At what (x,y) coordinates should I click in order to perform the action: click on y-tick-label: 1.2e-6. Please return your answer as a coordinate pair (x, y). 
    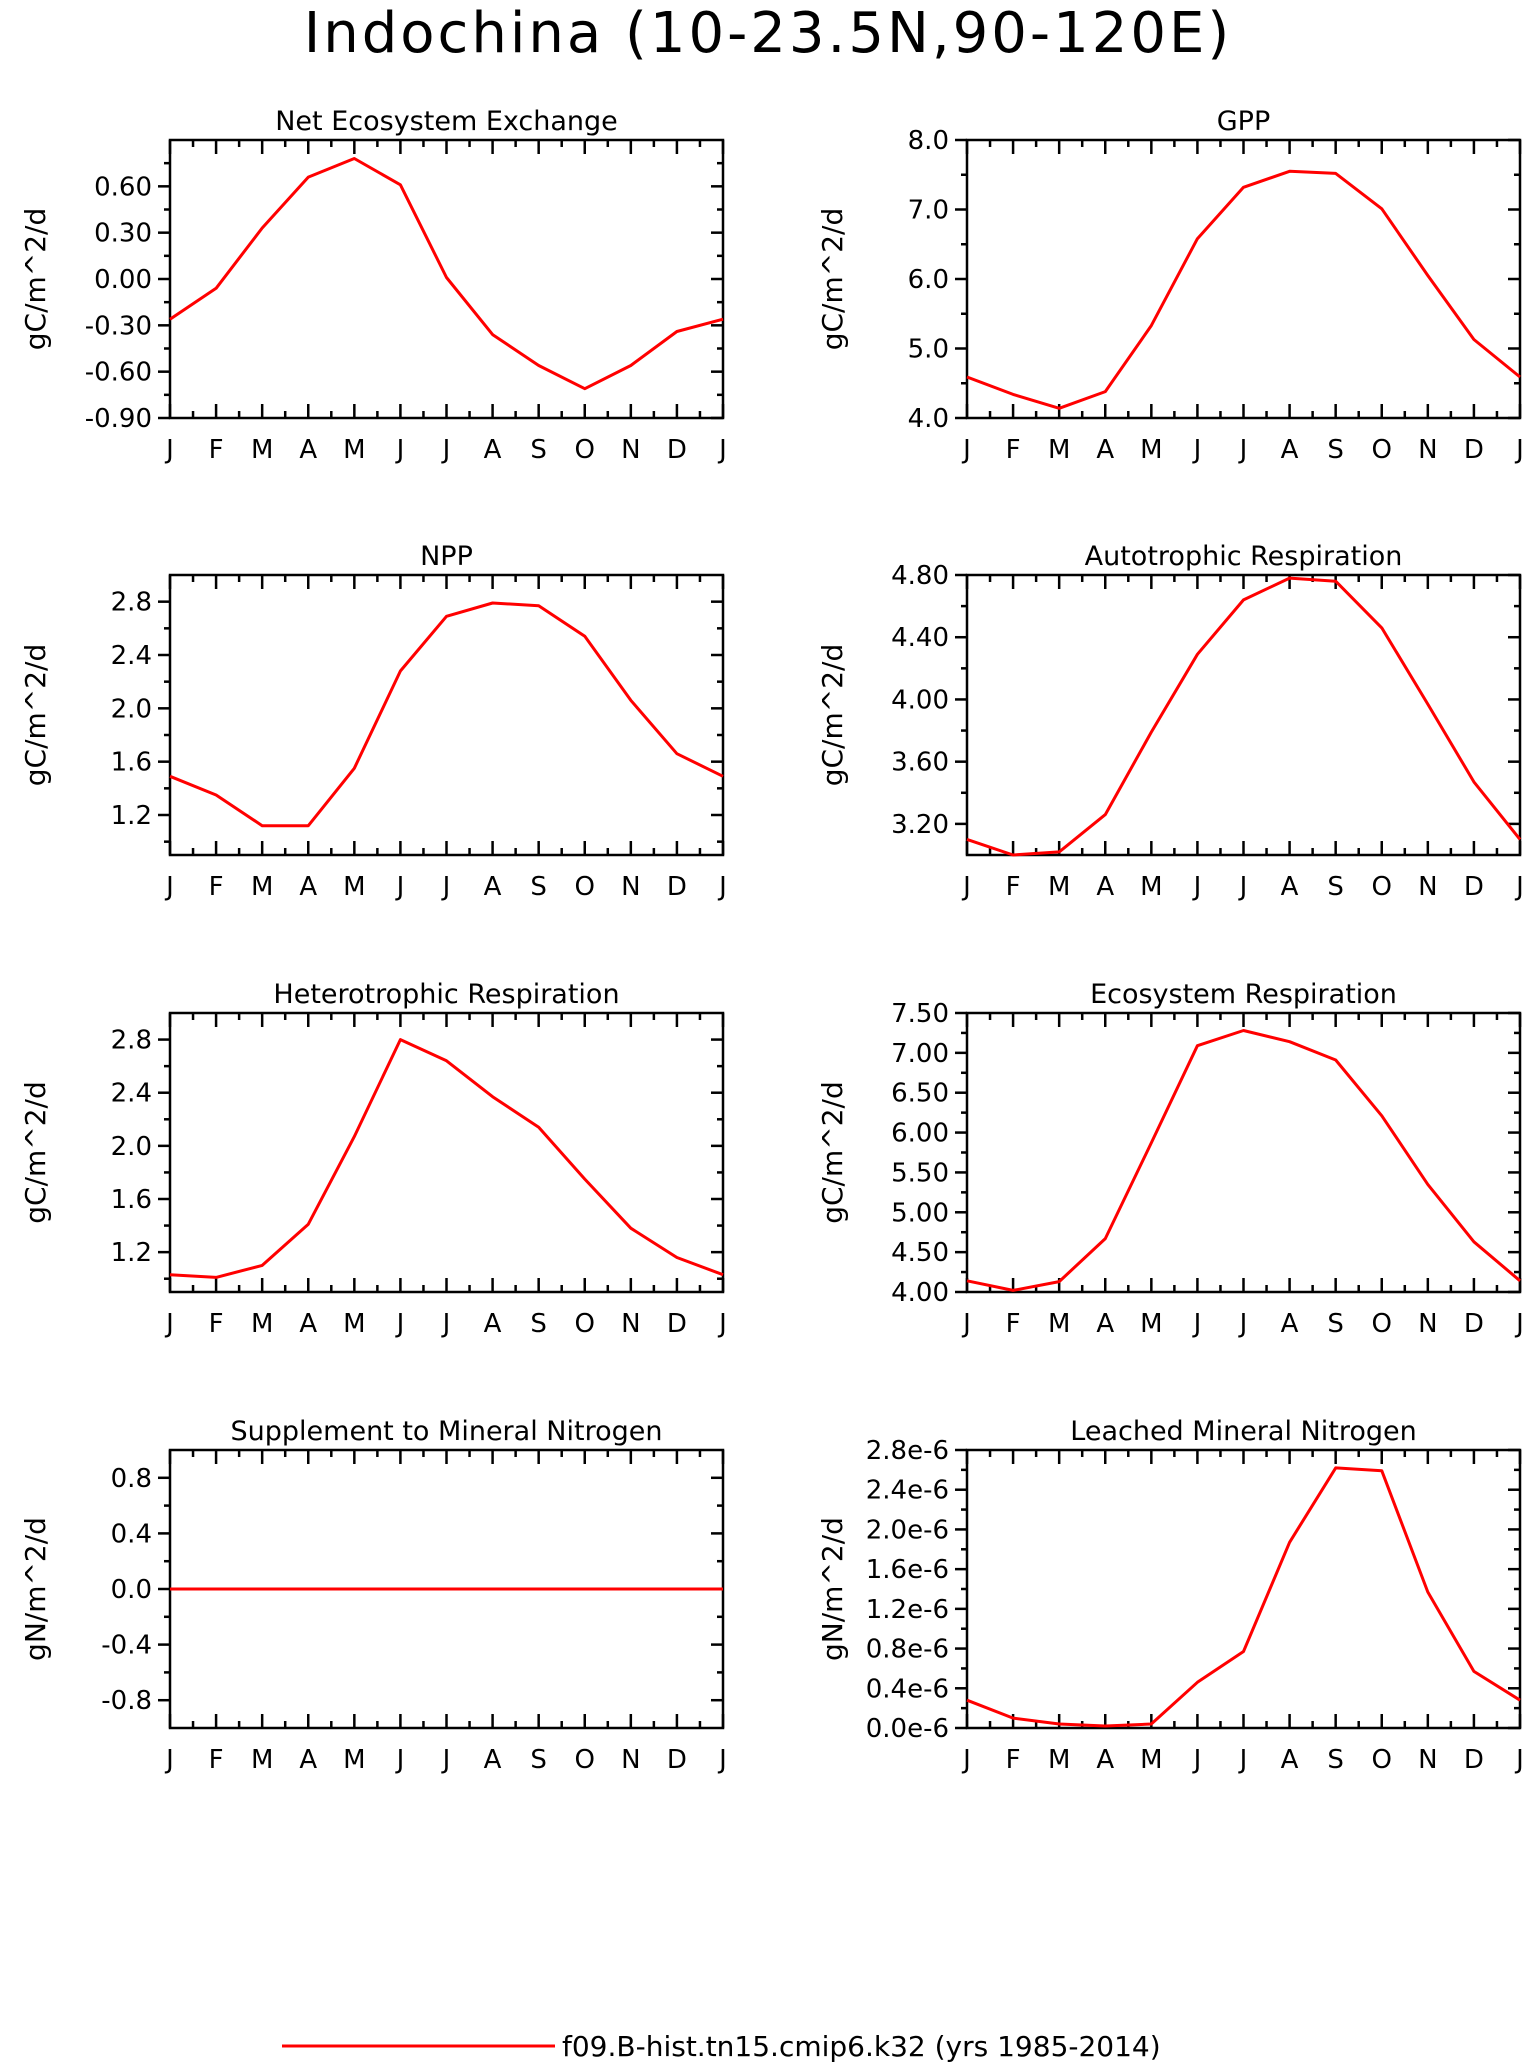
    Looking at the image, I should click on (907, 1610).